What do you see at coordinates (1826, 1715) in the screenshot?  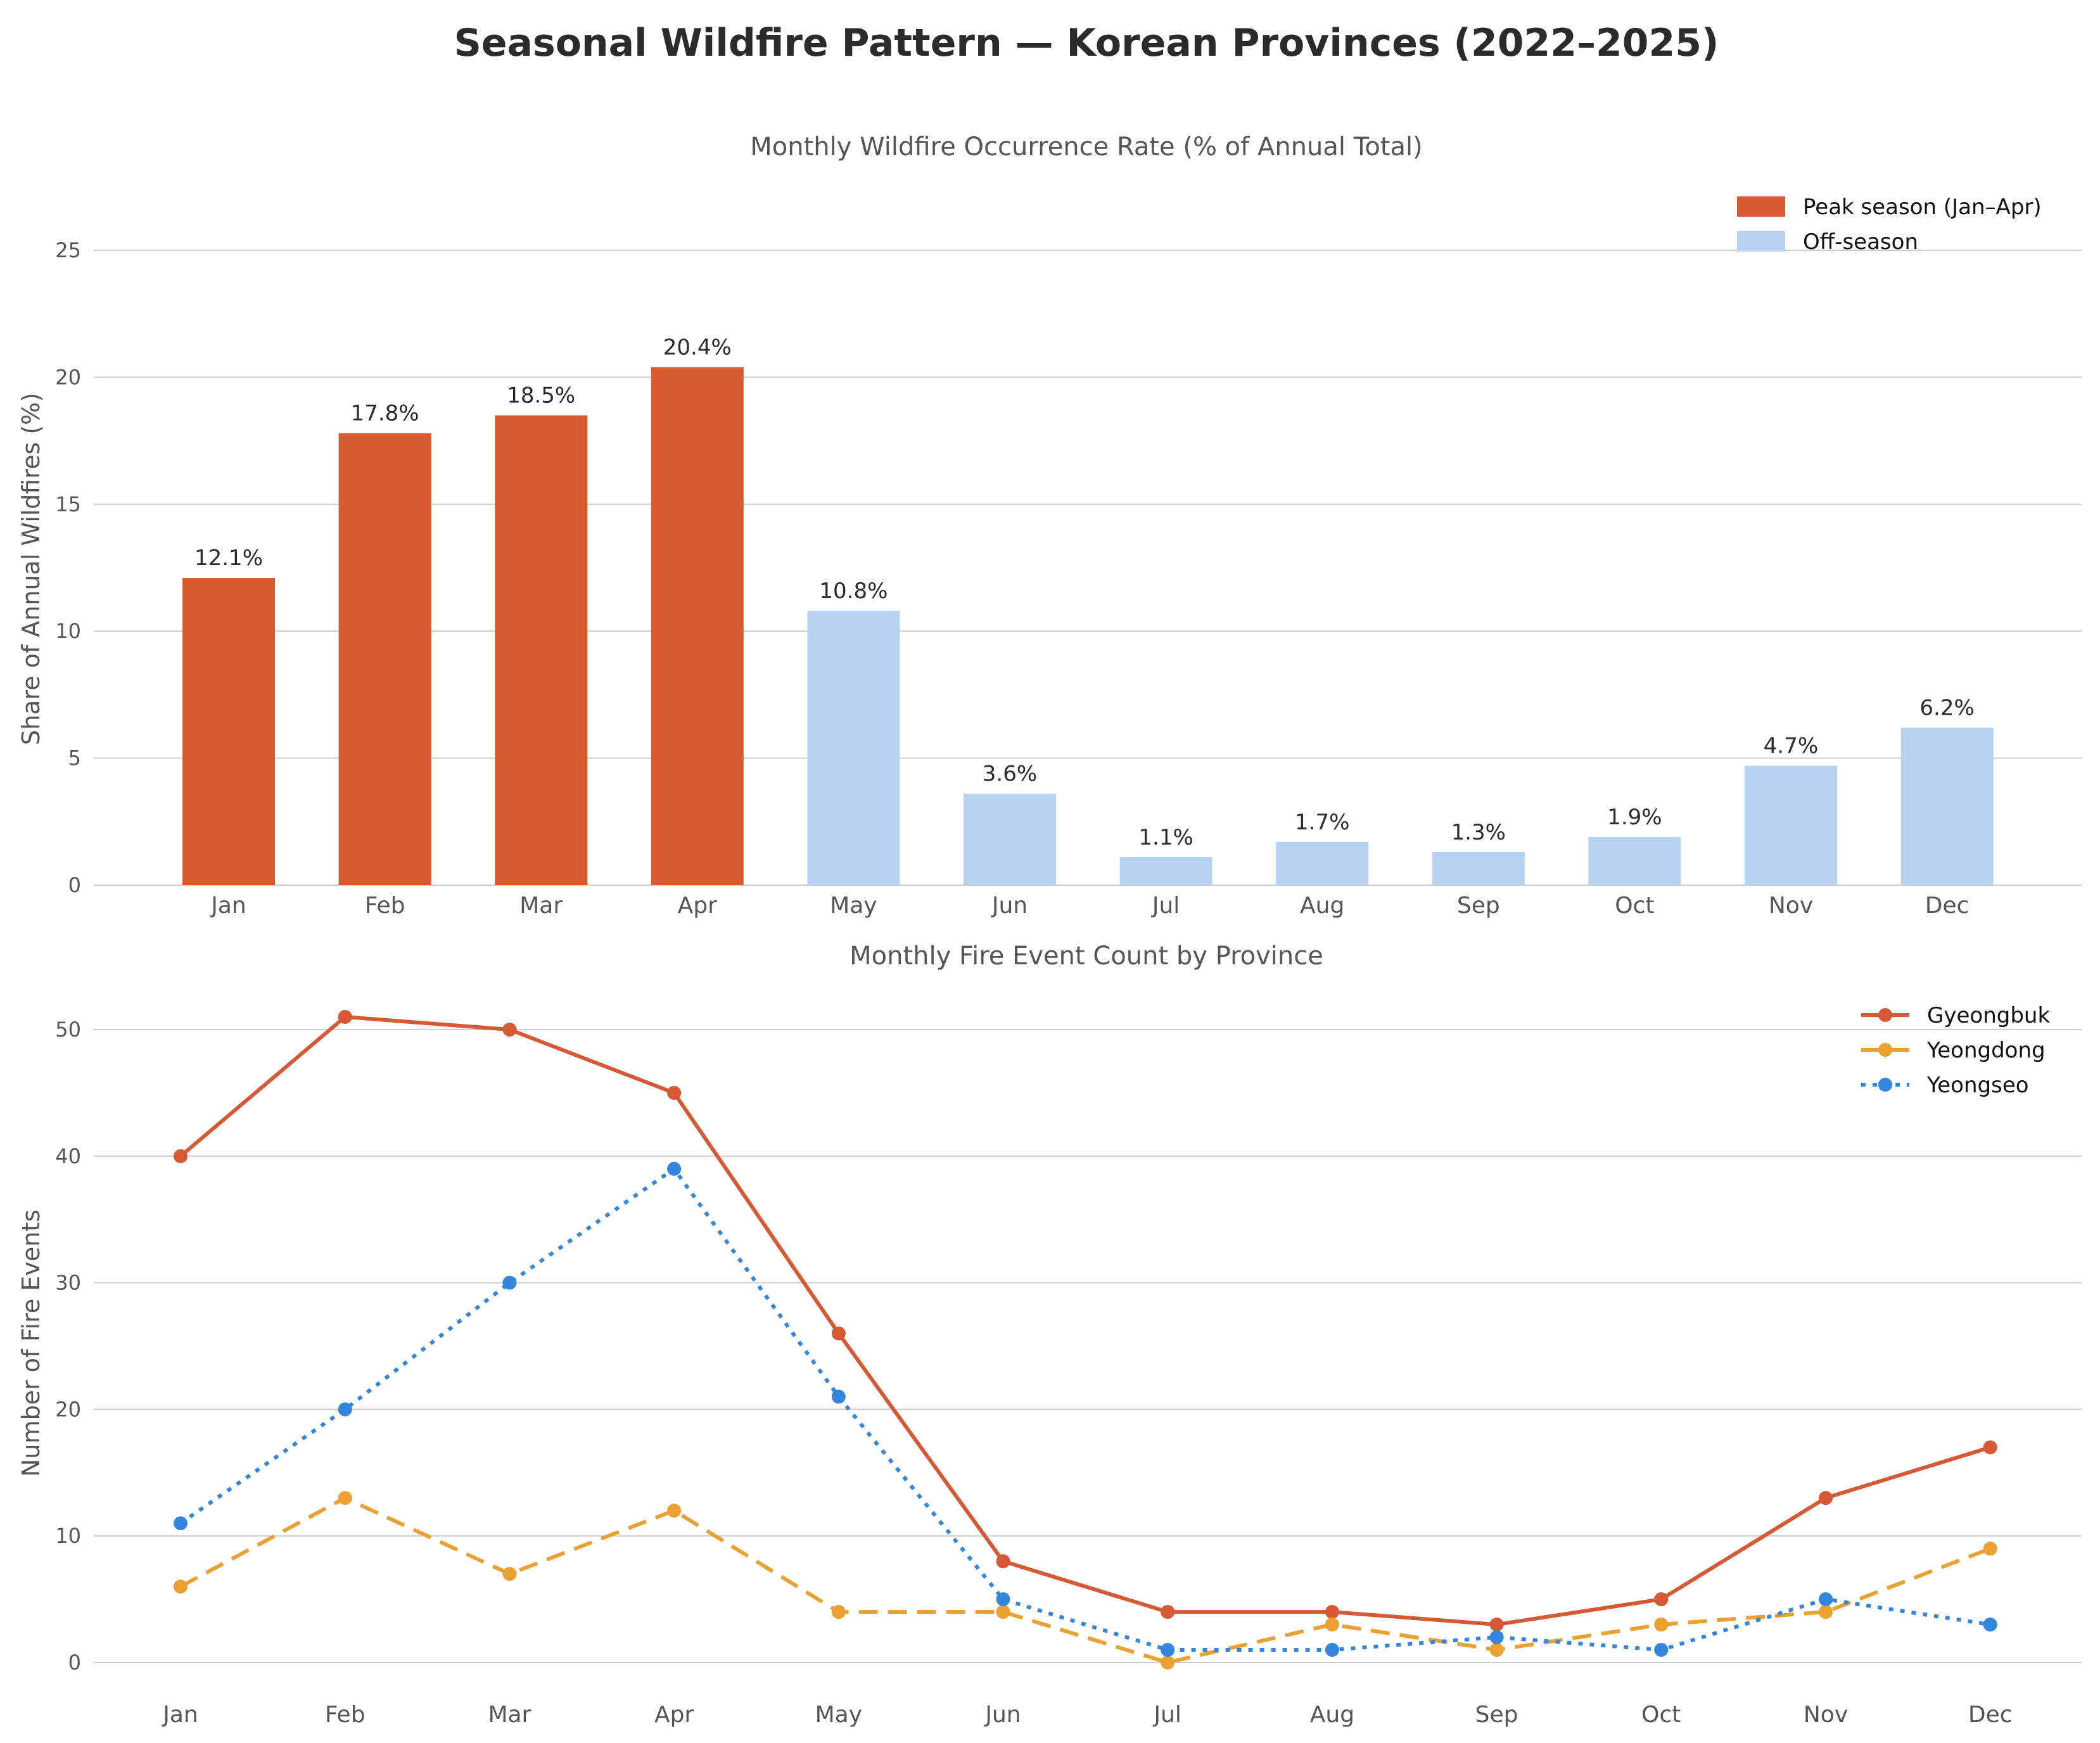 I see `line-xtick-label: Nov` at bounding box center [1826, 1715].